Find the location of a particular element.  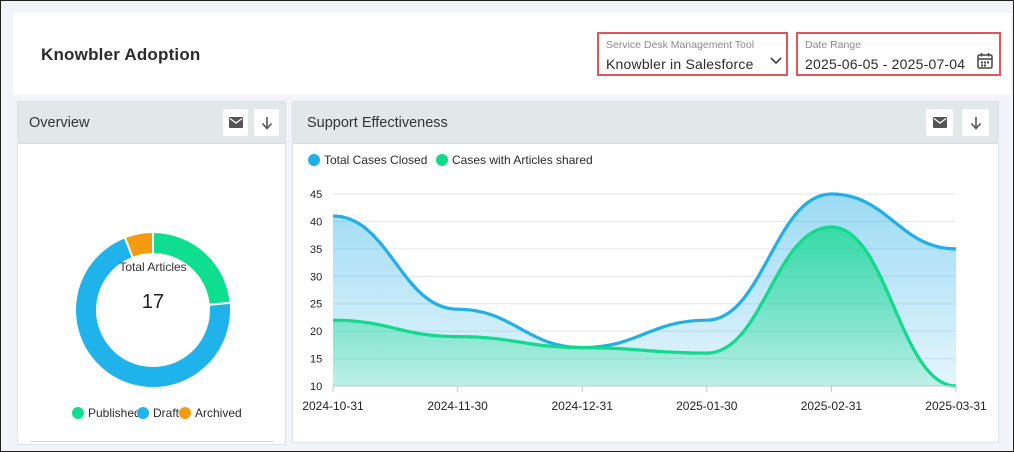

legend-label-cases-articles: Cases with Articles shared is located at coordinates (522, 160).